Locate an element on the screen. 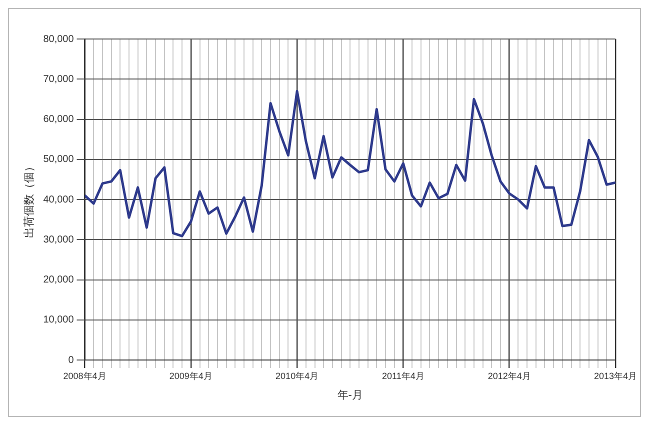 This screenshot has width=649, height=425. x-tick-label: 2009年4月 is located at coordinates (190, 375).